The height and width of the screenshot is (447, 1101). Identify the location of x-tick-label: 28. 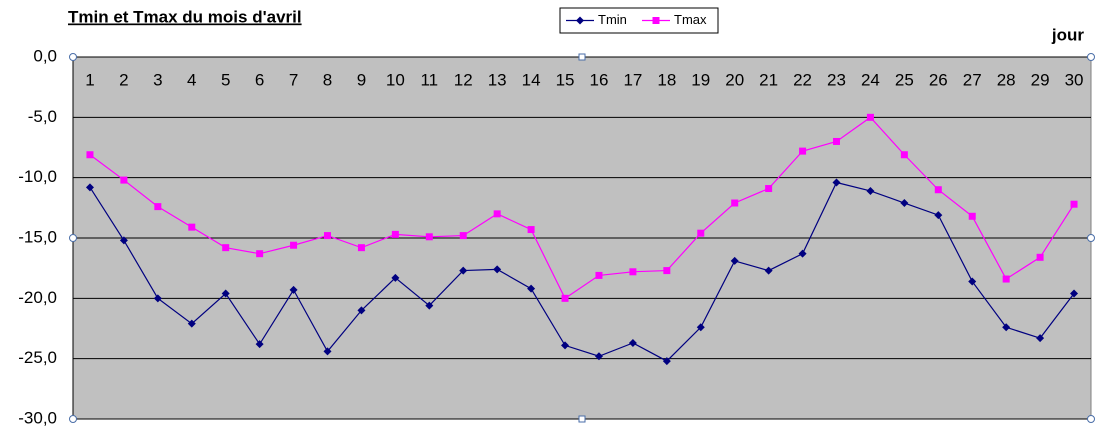
(1006, 79).